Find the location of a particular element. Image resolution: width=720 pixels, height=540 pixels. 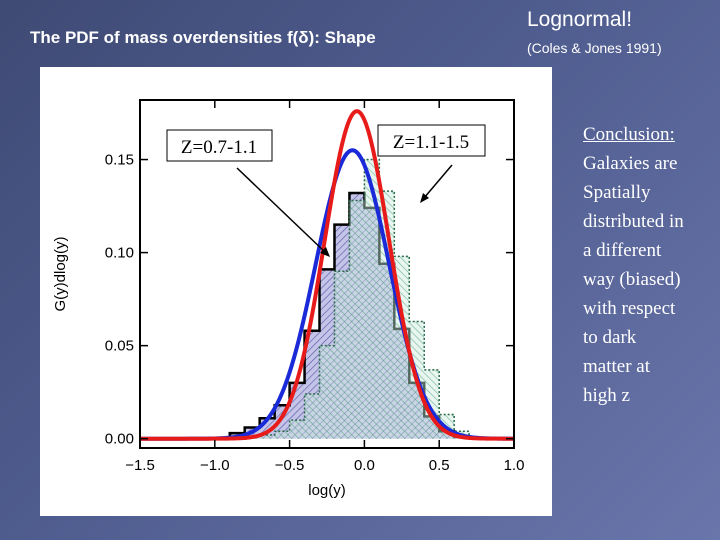

x-tick-label: −1.5 is located at coordinates (140, 465).